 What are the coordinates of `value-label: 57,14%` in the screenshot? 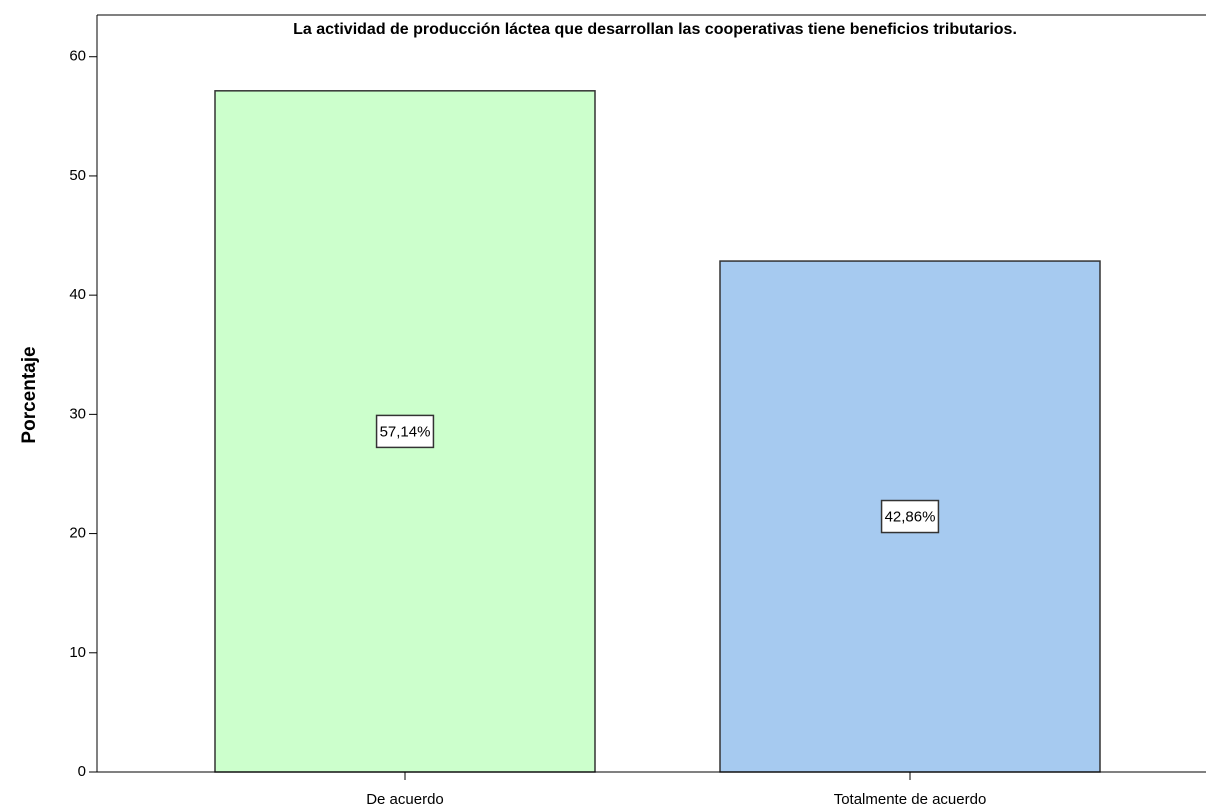 It's located at (405, 431).